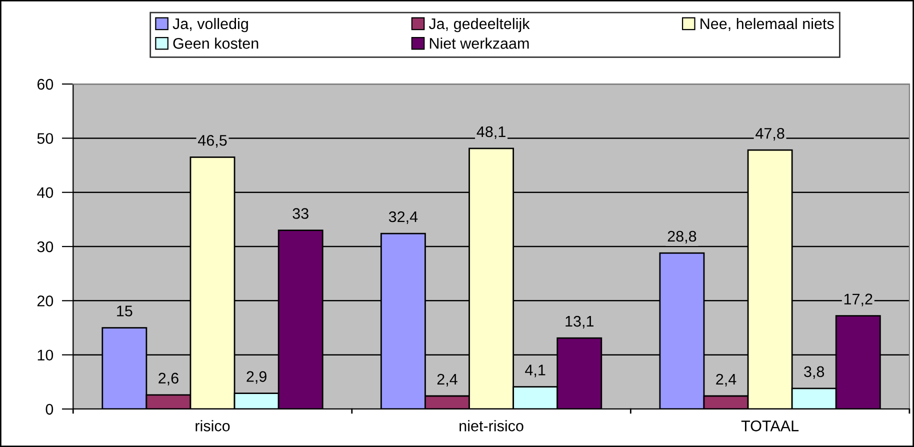  Describe the element at coordinates (770, 426) in the screenshot. I see `x-tick-label: TOTAAL` at that location.